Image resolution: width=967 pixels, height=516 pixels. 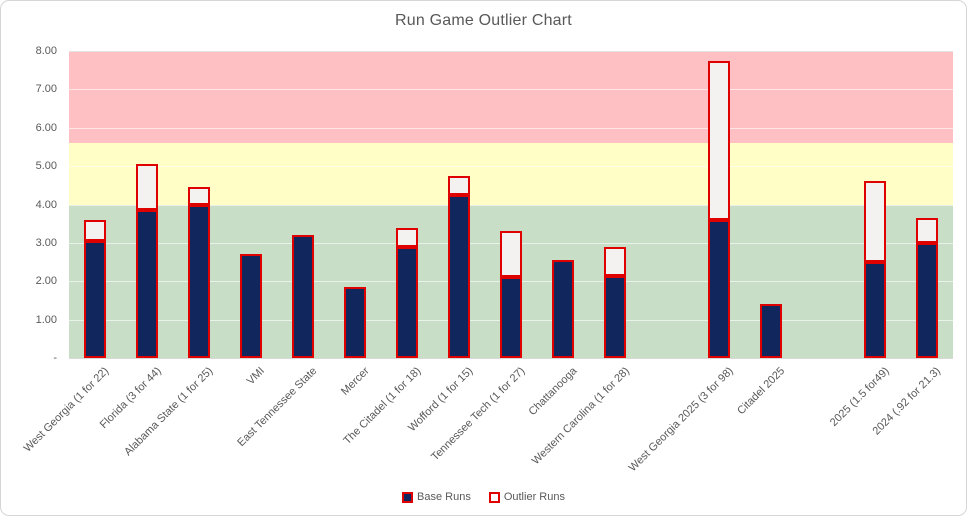 I want to click on legend-item-outlier-runs: Outlier Runs, so click(x=526, y=497).